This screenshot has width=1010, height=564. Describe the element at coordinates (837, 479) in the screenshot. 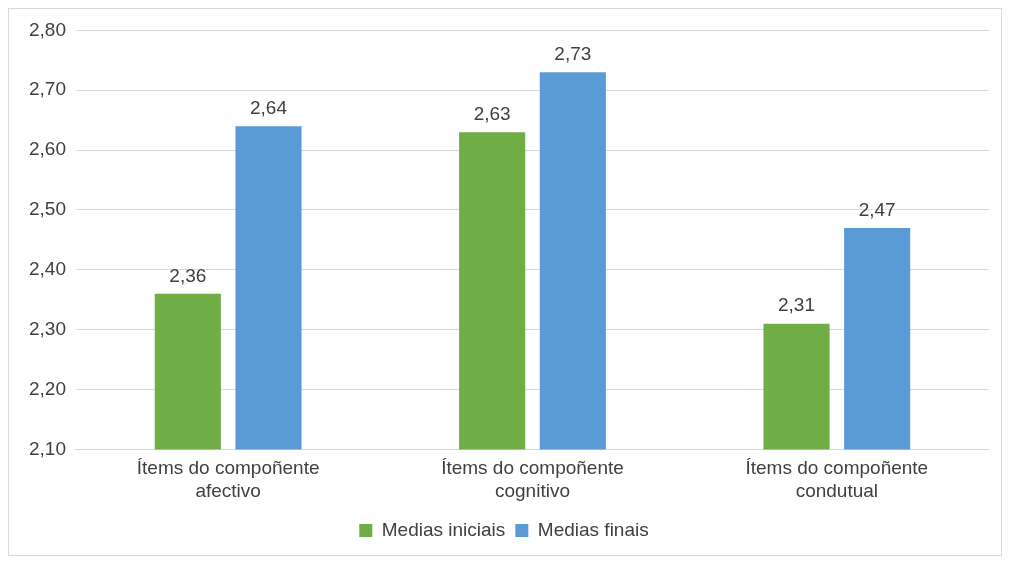

I see `x-tick-label: Ítems do compoñente condutual` at that location.